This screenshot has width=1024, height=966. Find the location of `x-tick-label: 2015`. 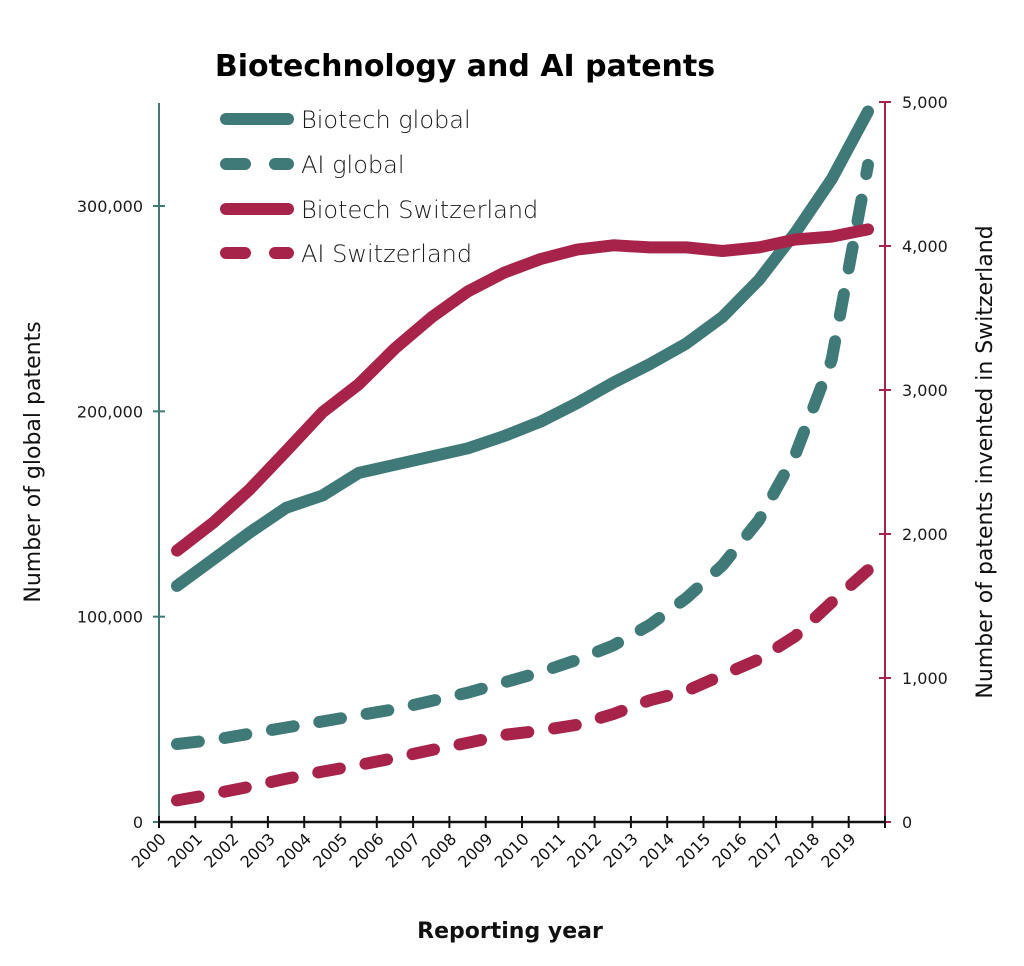

x-tick-label: 2015 is located at coordinates (693, 850).